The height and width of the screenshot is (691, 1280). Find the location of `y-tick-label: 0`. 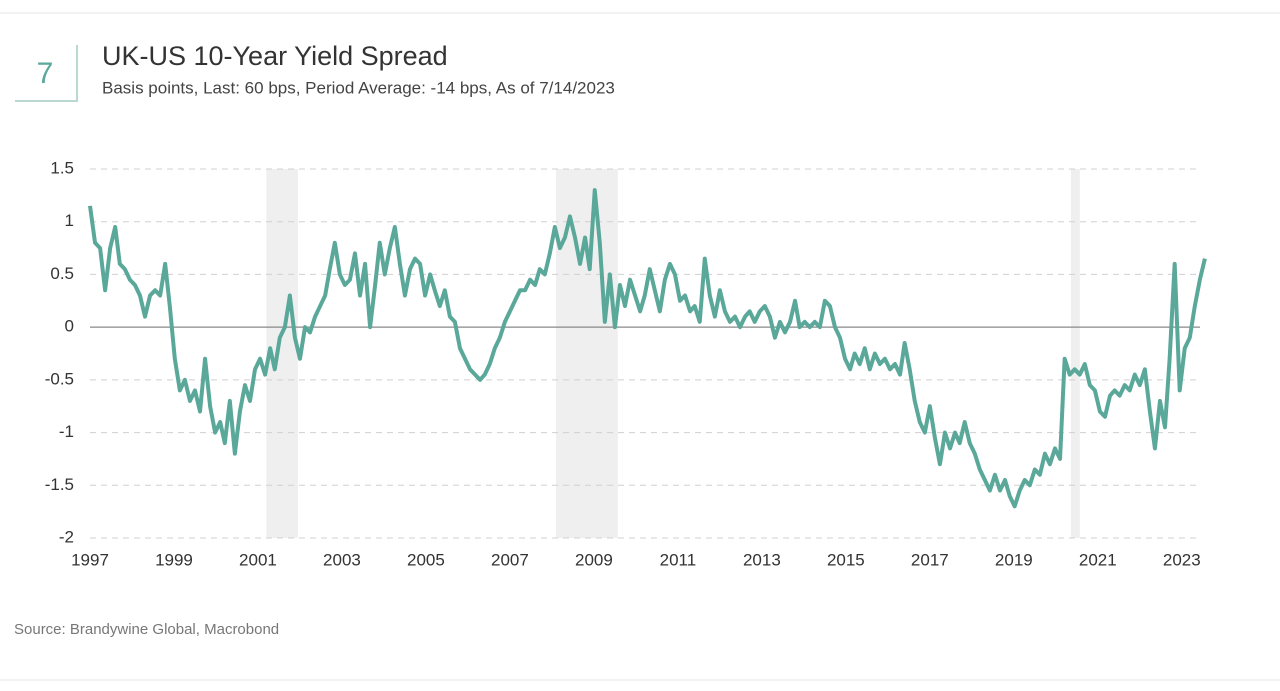

y-tick-label: 0 is located at coordinates (69, 326).